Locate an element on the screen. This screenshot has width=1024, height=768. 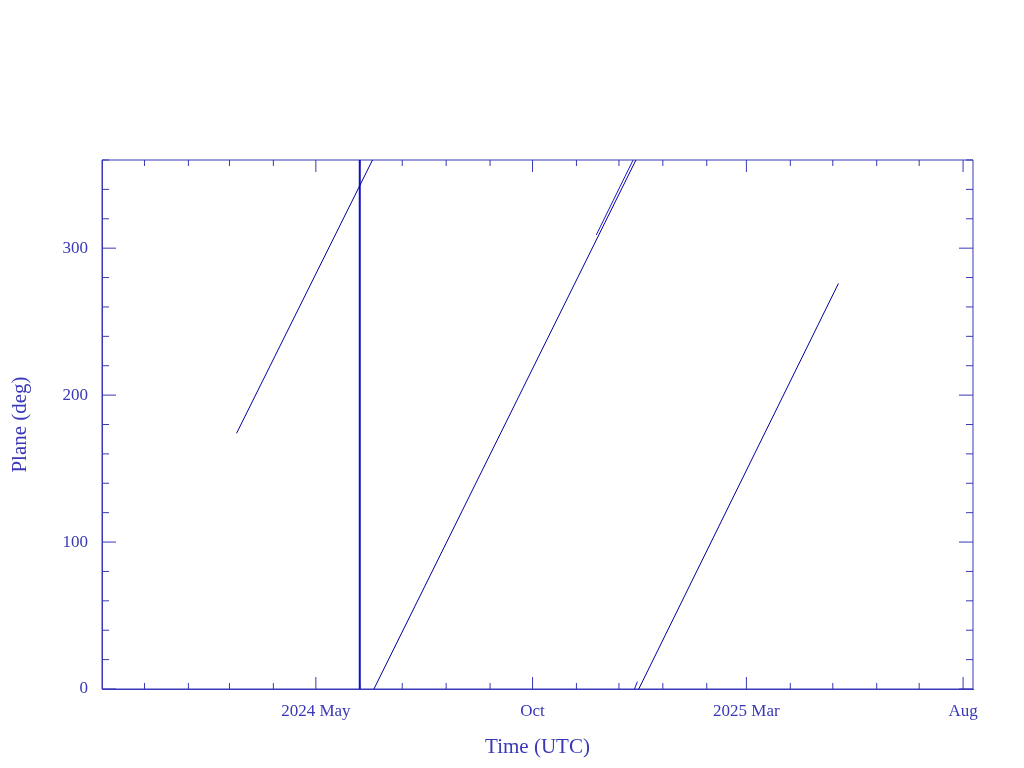
x-axis-title: Time (UTC) is located at coordinates (537, 745).